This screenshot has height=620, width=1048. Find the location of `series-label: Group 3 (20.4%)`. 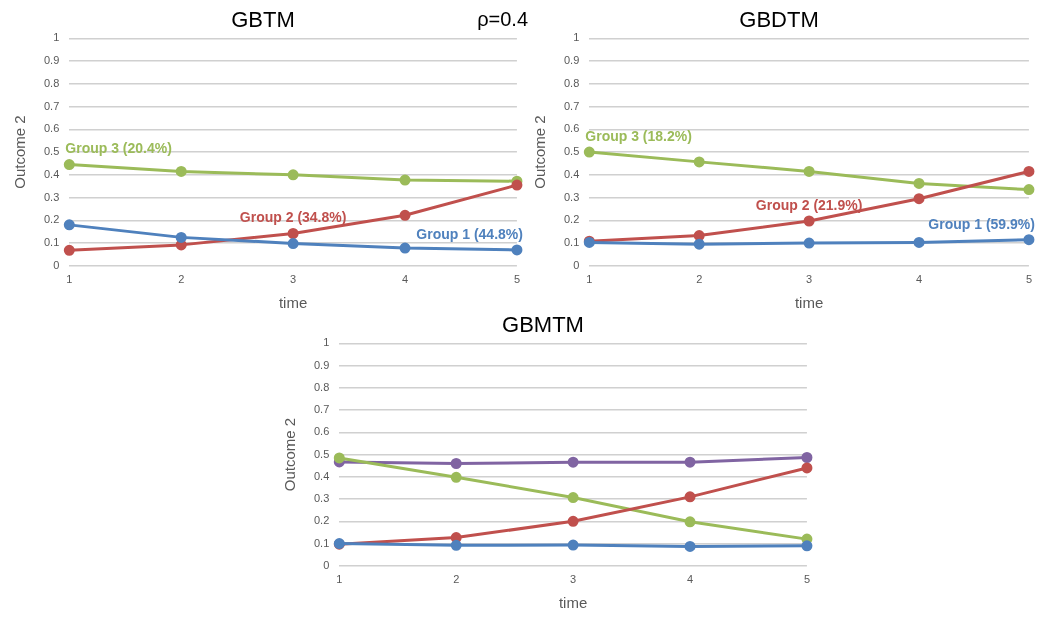

series-label: Group 3 (20.4%) is located at coordinates (118, 148).